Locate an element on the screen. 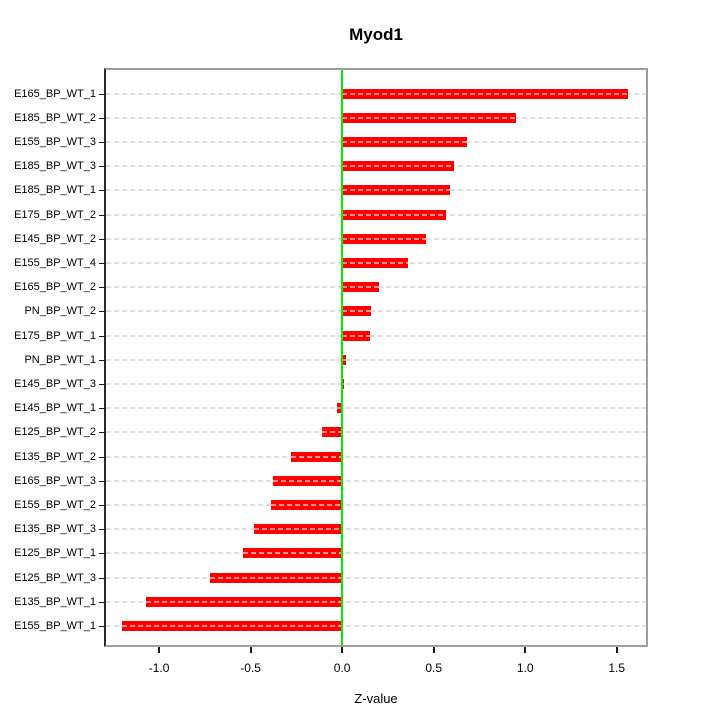  x-axis-tick-label: 0.5 is located at coordinates (433, 668).